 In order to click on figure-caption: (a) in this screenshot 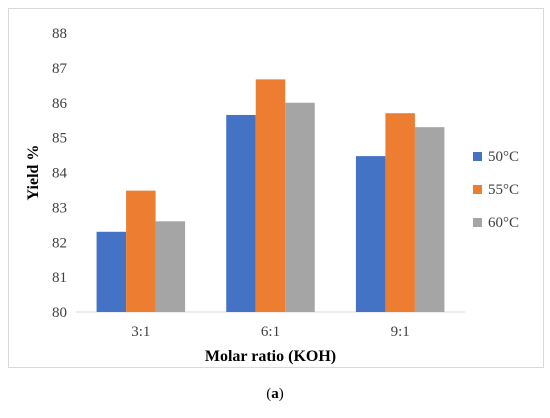, I will do `click(275, 394)`.